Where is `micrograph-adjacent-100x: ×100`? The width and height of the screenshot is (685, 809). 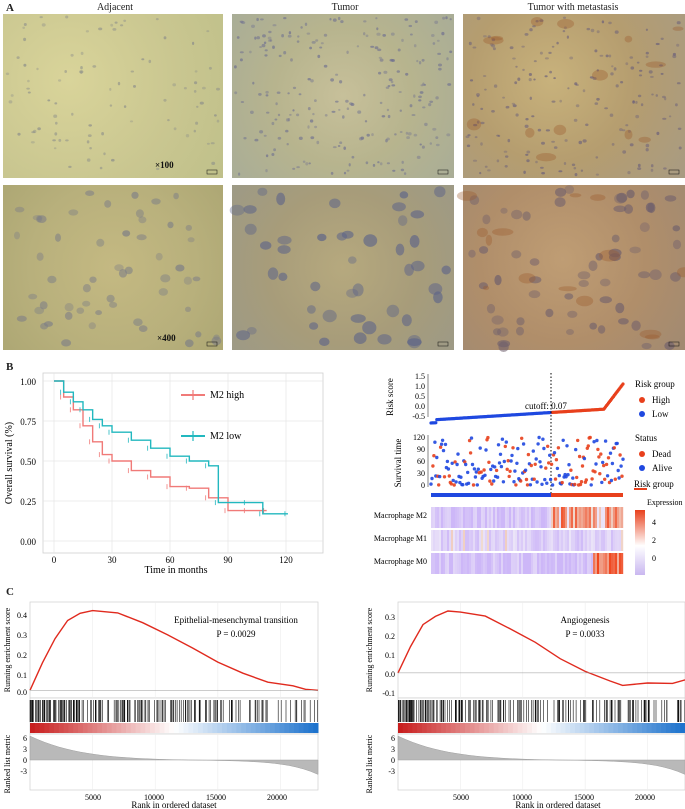 micrograph-adjacent-100x: ×100 is located at coordinates (113, 96).